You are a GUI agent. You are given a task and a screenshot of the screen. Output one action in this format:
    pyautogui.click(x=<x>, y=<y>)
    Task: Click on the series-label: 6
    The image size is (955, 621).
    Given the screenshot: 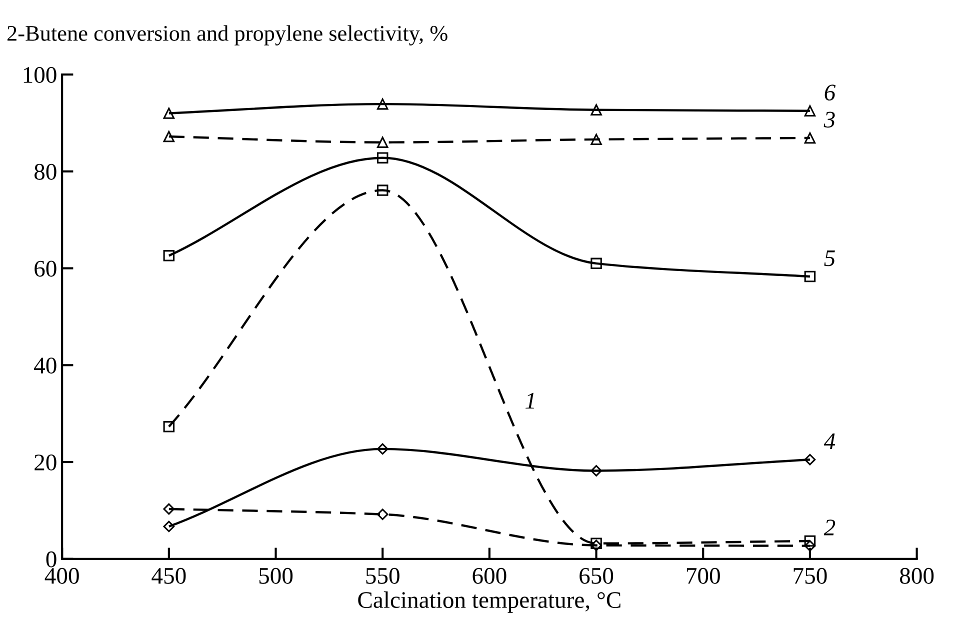 What is the action you would take?
    pyautogui.click(x=830, y=92)
    